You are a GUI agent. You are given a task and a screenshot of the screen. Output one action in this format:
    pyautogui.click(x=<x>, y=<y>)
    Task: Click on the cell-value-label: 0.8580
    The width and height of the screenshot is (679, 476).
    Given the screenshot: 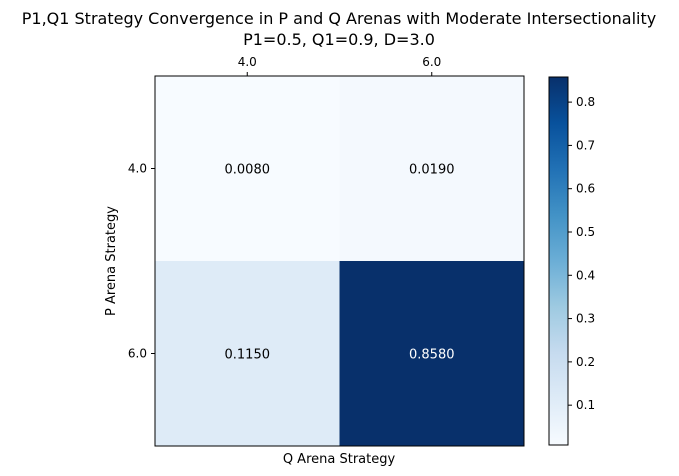 What is the action you would take?
    pyautogui.click(x=432, y=355)
    